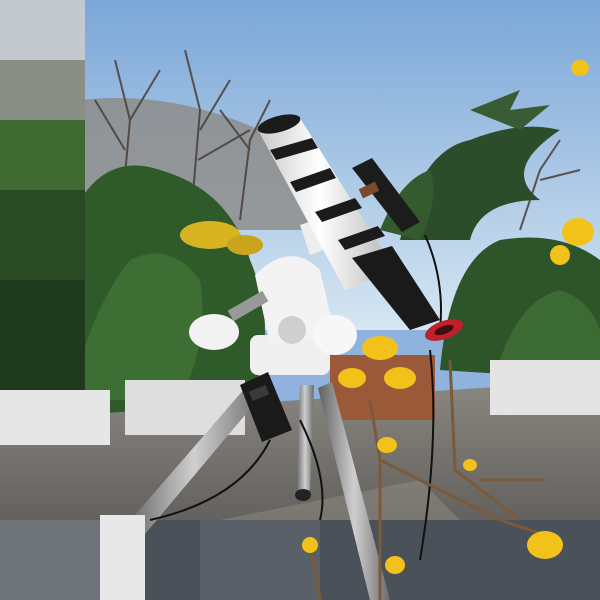 The image size is (600, 600). I want to click on left-glitch-strip, so click(42, 195).